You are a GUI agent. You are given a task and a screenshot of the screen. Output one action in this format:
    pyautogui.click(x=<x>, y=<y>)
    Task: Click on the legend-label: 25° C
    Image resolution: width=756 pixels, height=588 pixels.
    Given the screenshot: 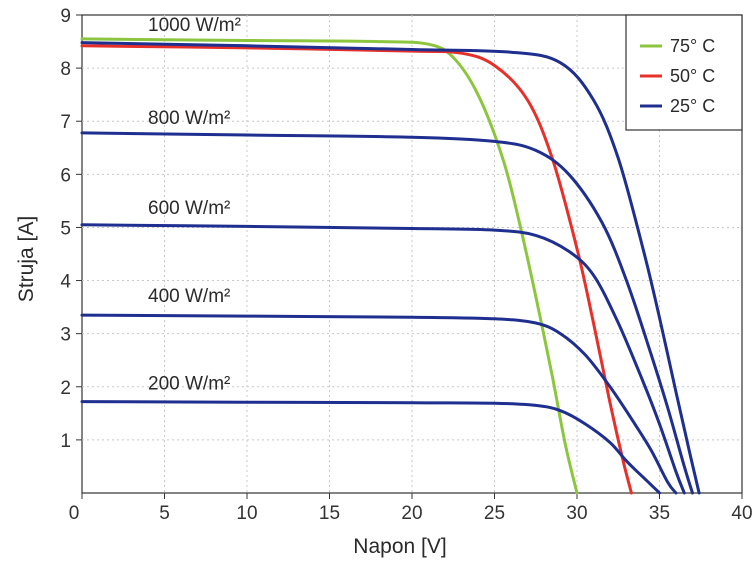 What is the action you would take?
    pyautogui.click(x=692, y=106)
    